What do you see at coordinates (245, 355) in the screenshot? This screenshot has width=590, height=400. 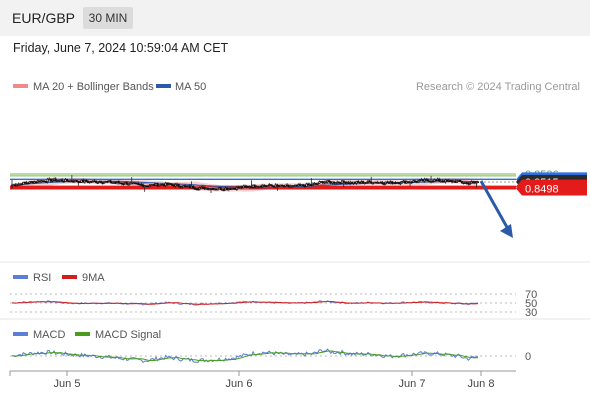 I see `macd-lines` at bounding box center [245, 355].